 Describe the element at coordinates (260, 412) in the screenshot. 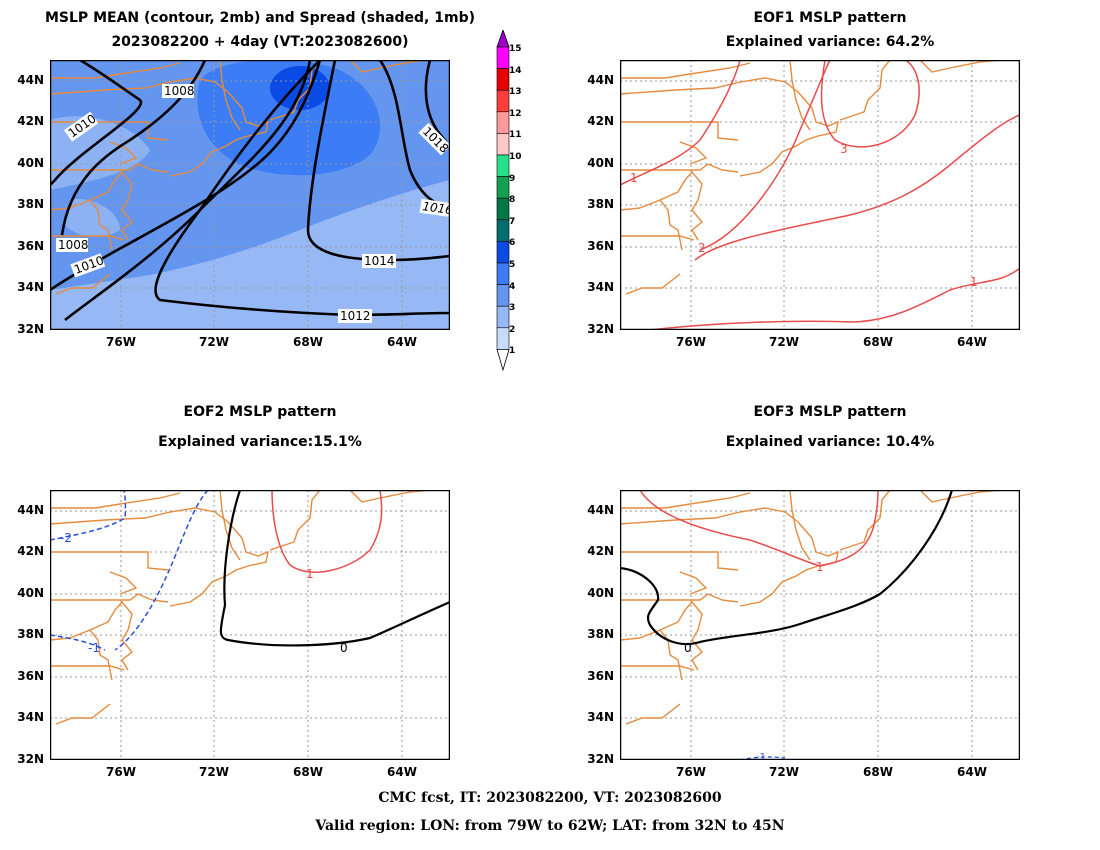

I see `eof2-panel-title: EOF2 MSLP pattern` at that location.